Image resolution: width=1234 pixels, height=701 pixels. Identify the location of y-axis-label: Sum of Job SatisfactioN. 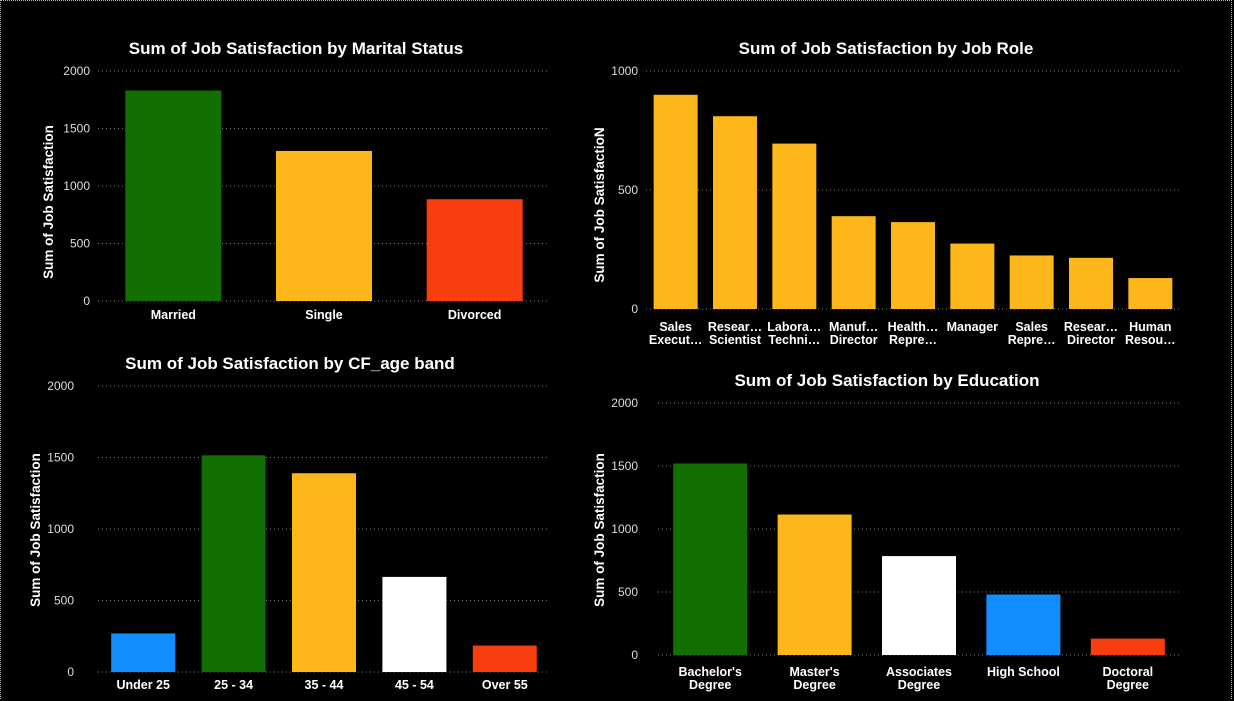
(599, 204).